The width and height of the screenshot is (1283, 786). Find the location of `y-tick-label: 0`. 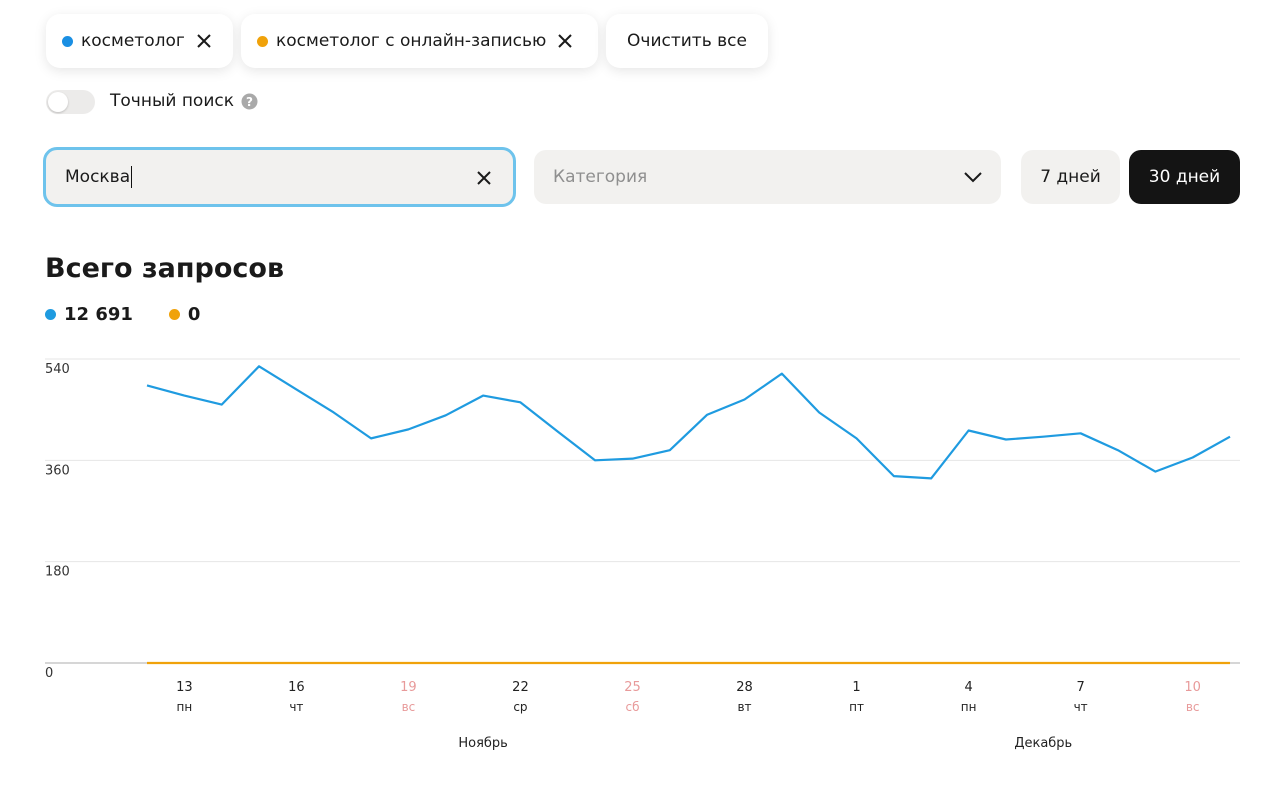

y-tick-label: 0 is located at coordinates (49, 673).